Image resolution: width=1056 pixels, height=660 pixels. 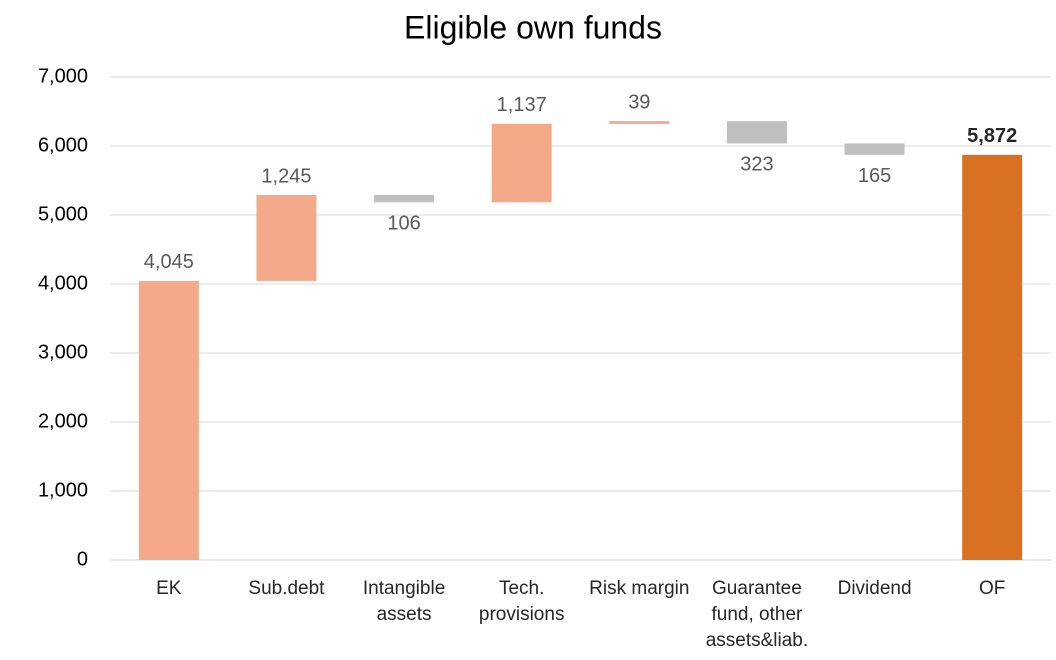 What do you see at coordinates (63, 283) in the screenshot?
I see `y-tick-label: 4,000` at bounding box center [63, 283].